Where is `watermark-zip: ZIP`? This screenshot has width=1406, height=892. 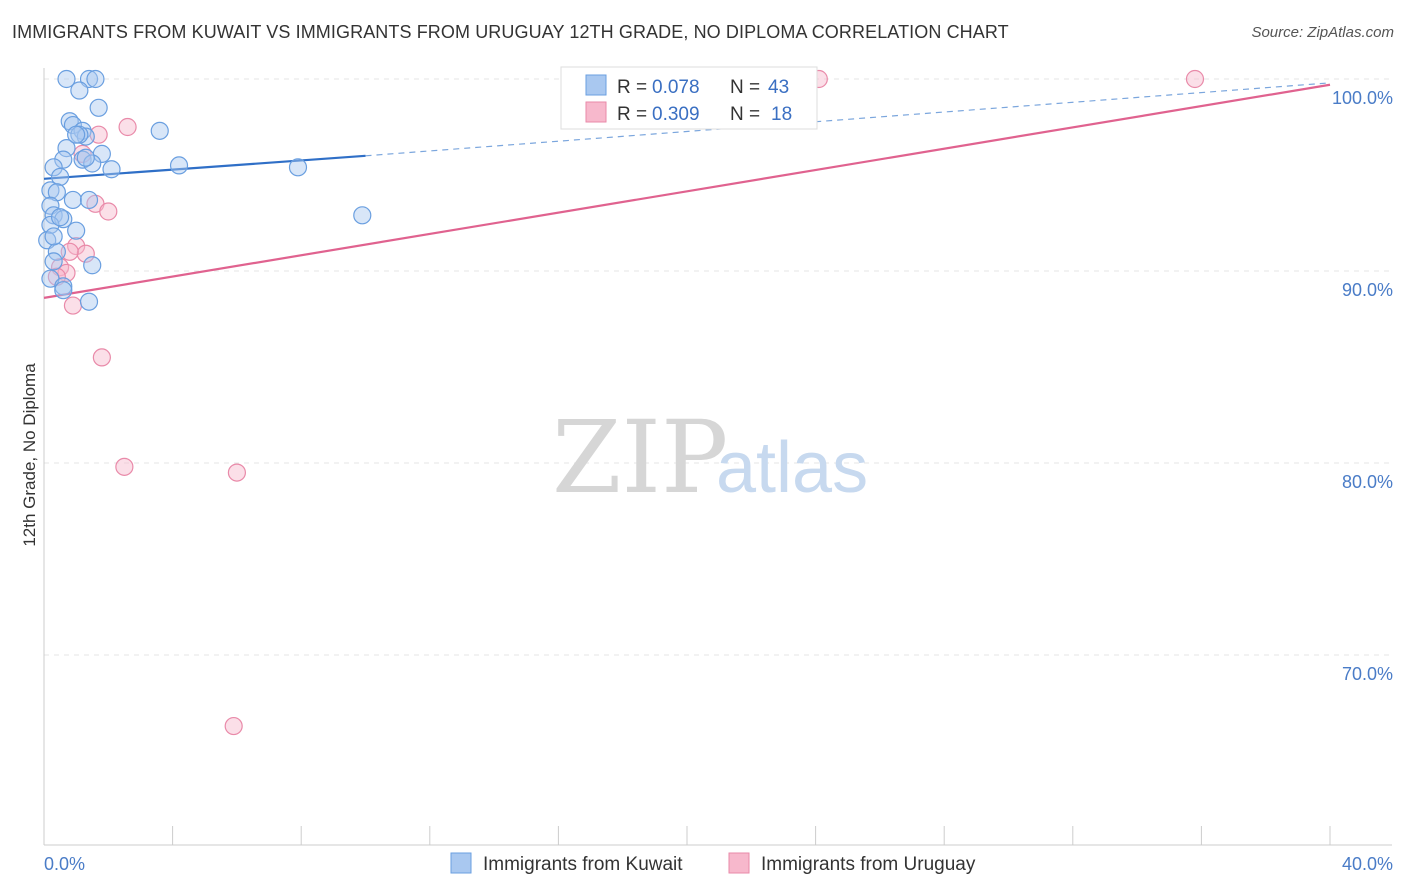
watermark-zip: ZIP is located at coordinates (640, 457).